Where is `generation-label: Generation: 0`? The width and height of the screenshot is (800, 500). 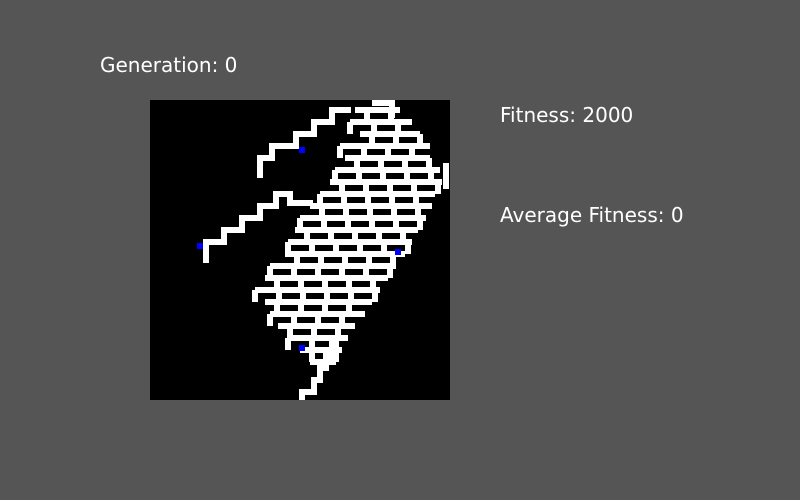 generation-label: Generation: 0 is located at coordinates (169, 65).